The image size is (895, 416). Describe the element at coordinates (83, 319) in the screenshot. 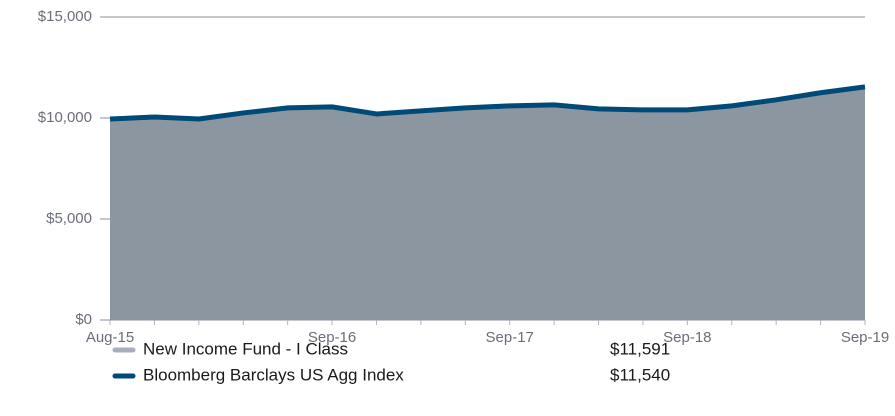

I see `y-tick-label: $0` at that location.